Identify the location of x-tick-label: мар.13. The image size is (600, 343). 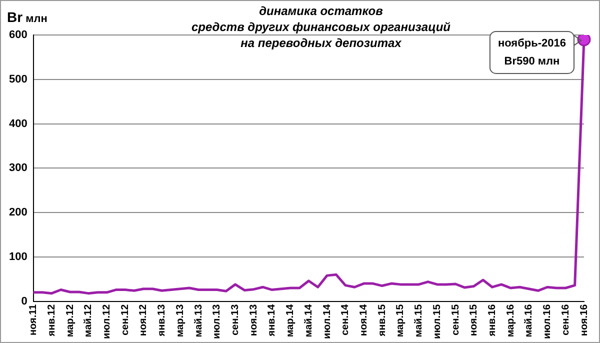
(180, 321).